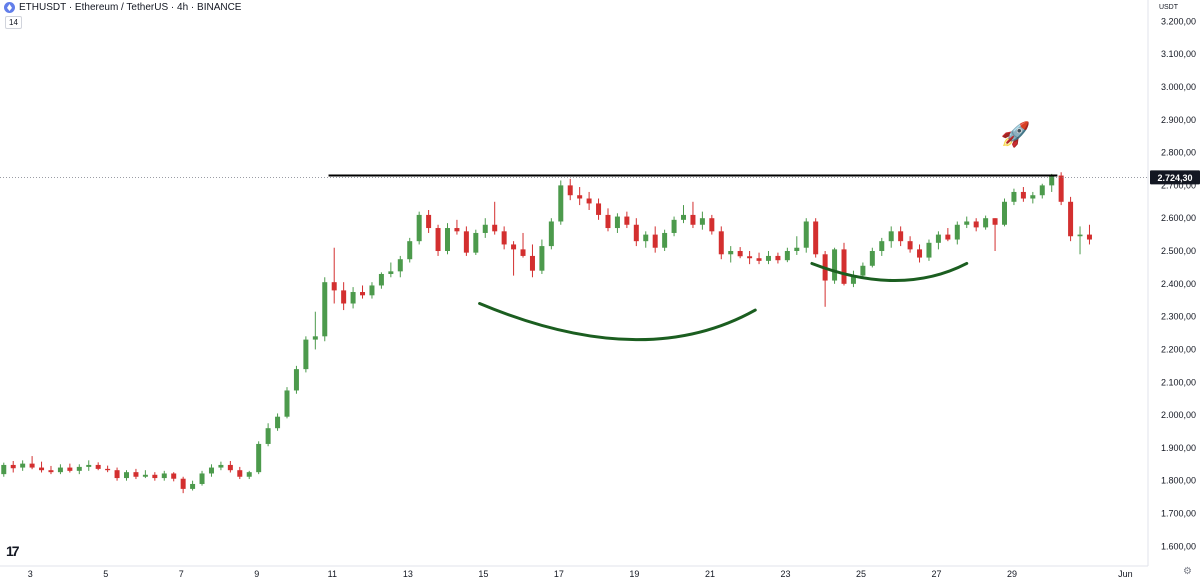 The height and width of the screenshot is (587, 1200). What do you see at coordinates (1178, 153) in the screenshot?
I see `price-tick-label: 2.800,00` at bounding box center [1178, 153].